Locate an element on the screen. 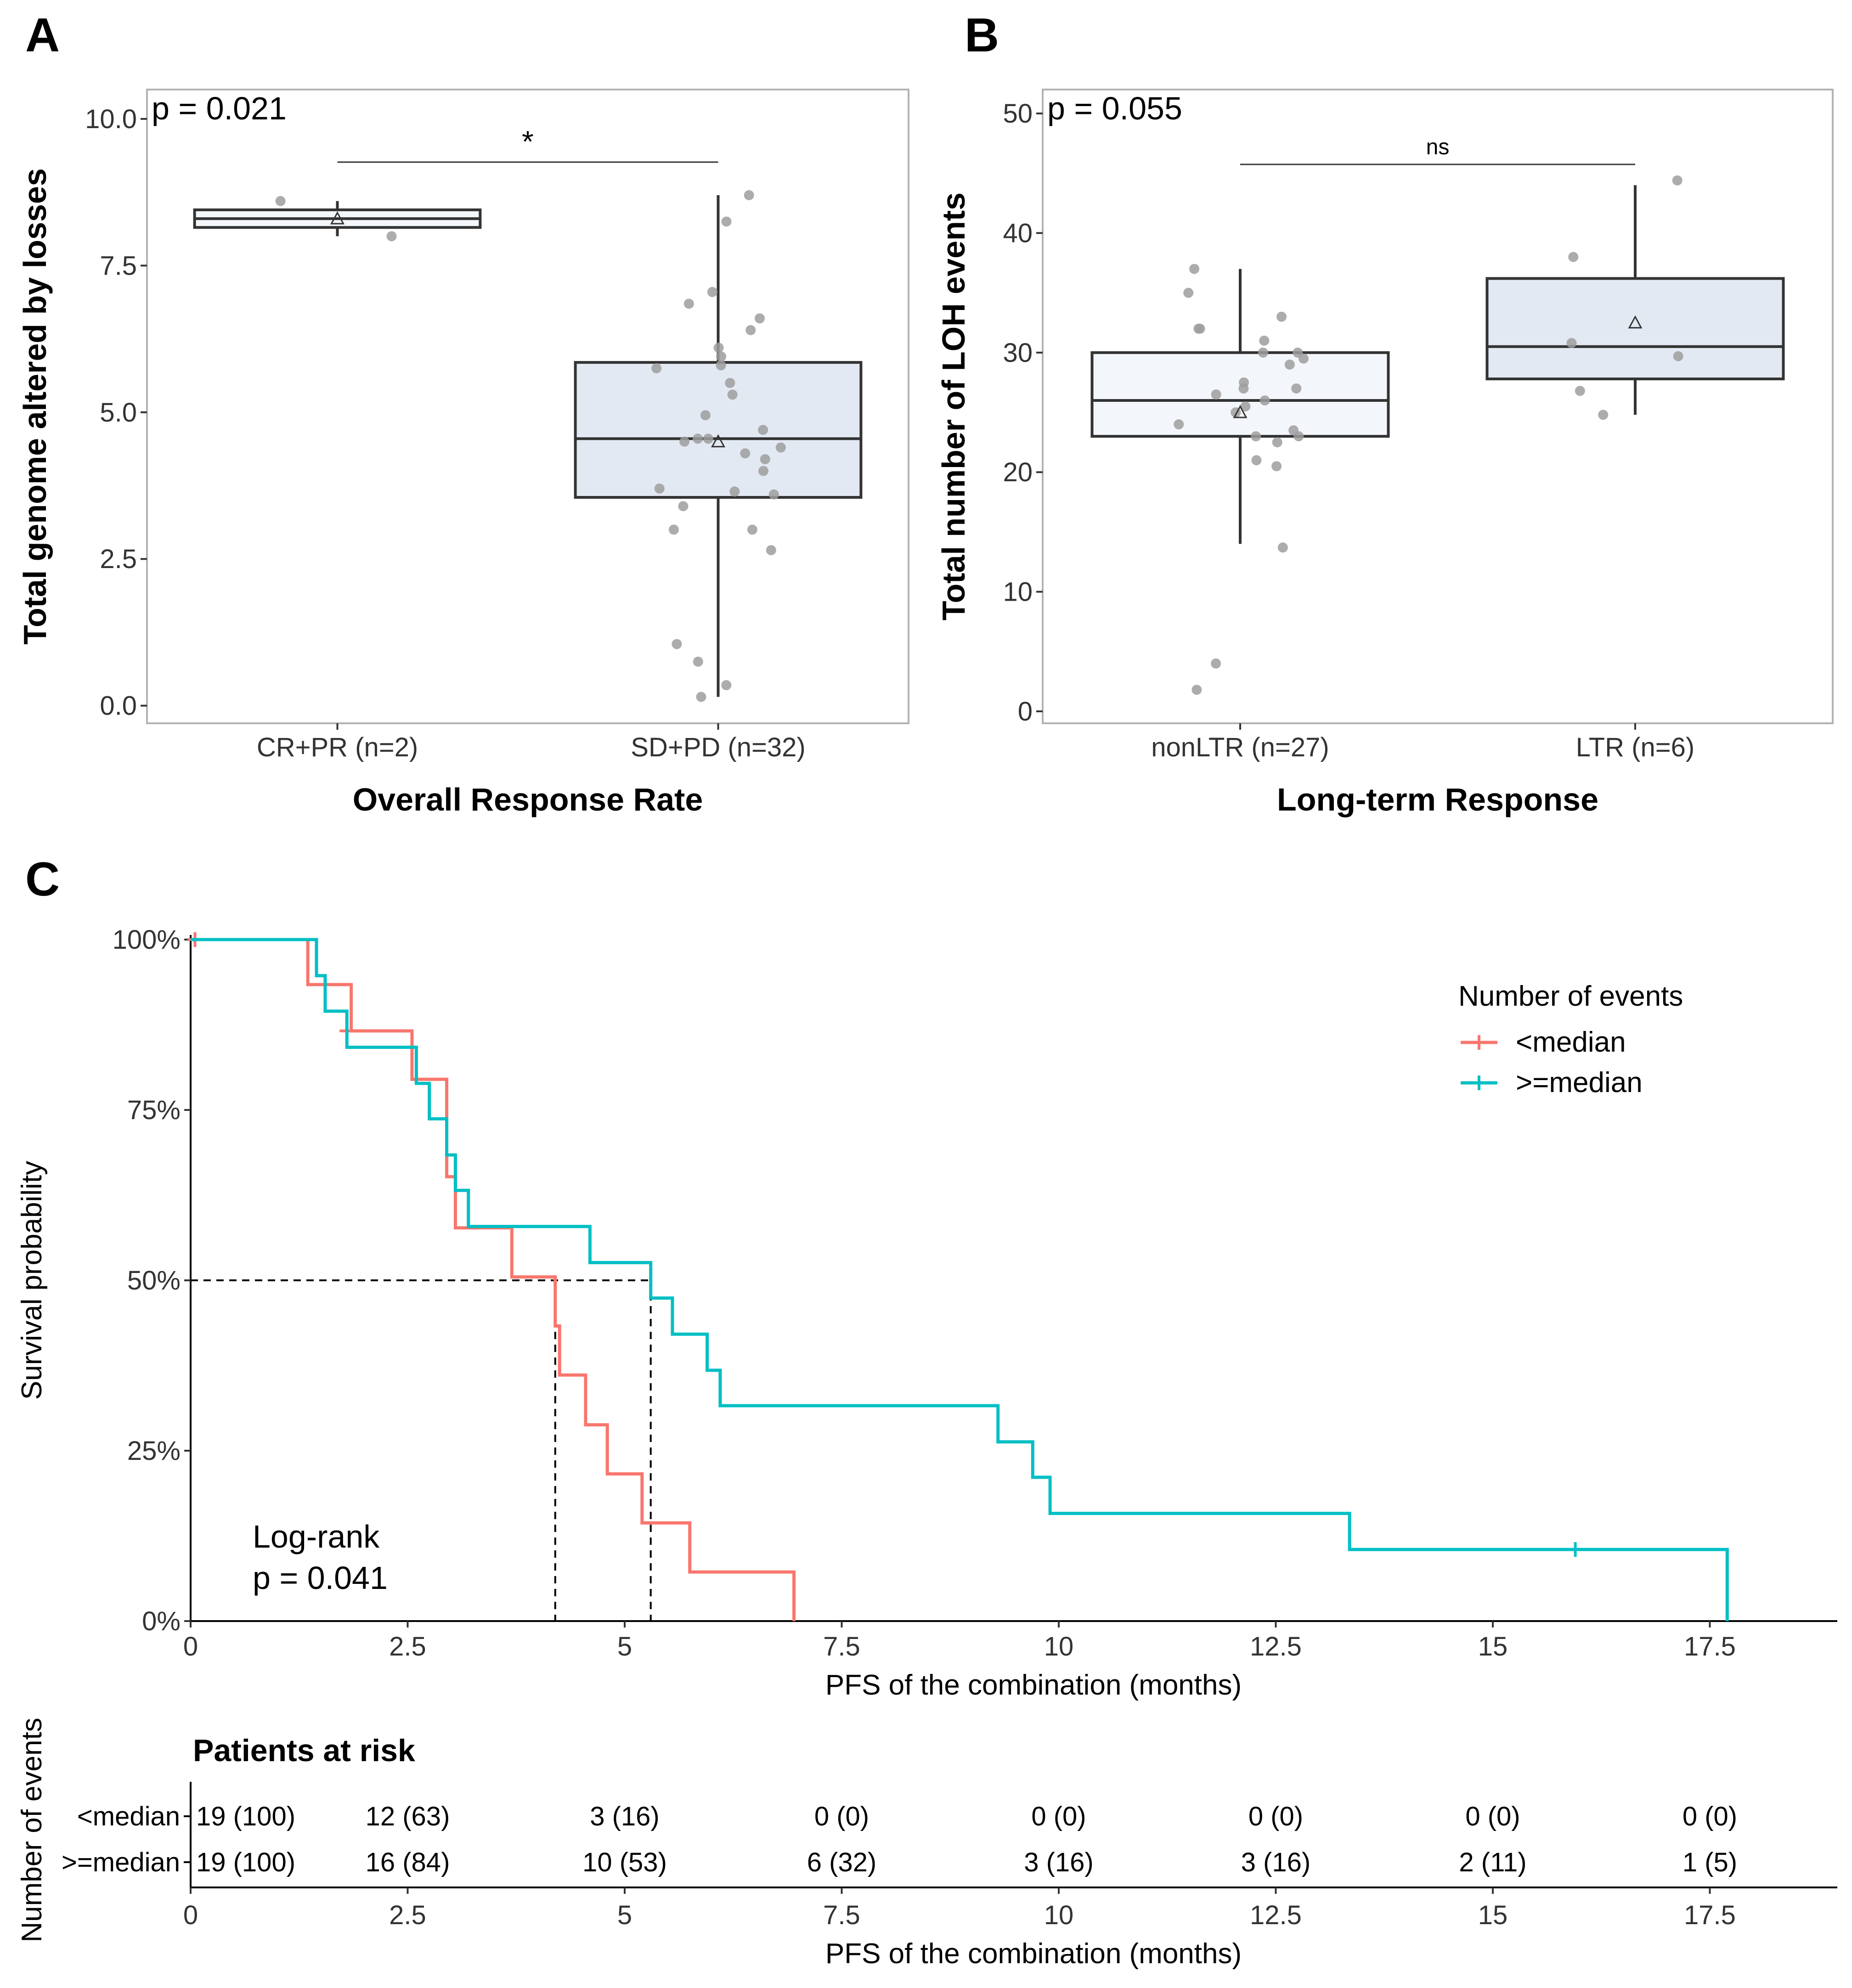 This screenshot has height=1988, width=1852. y-tick-label: 0.0 is located at coordinates (118, 706).